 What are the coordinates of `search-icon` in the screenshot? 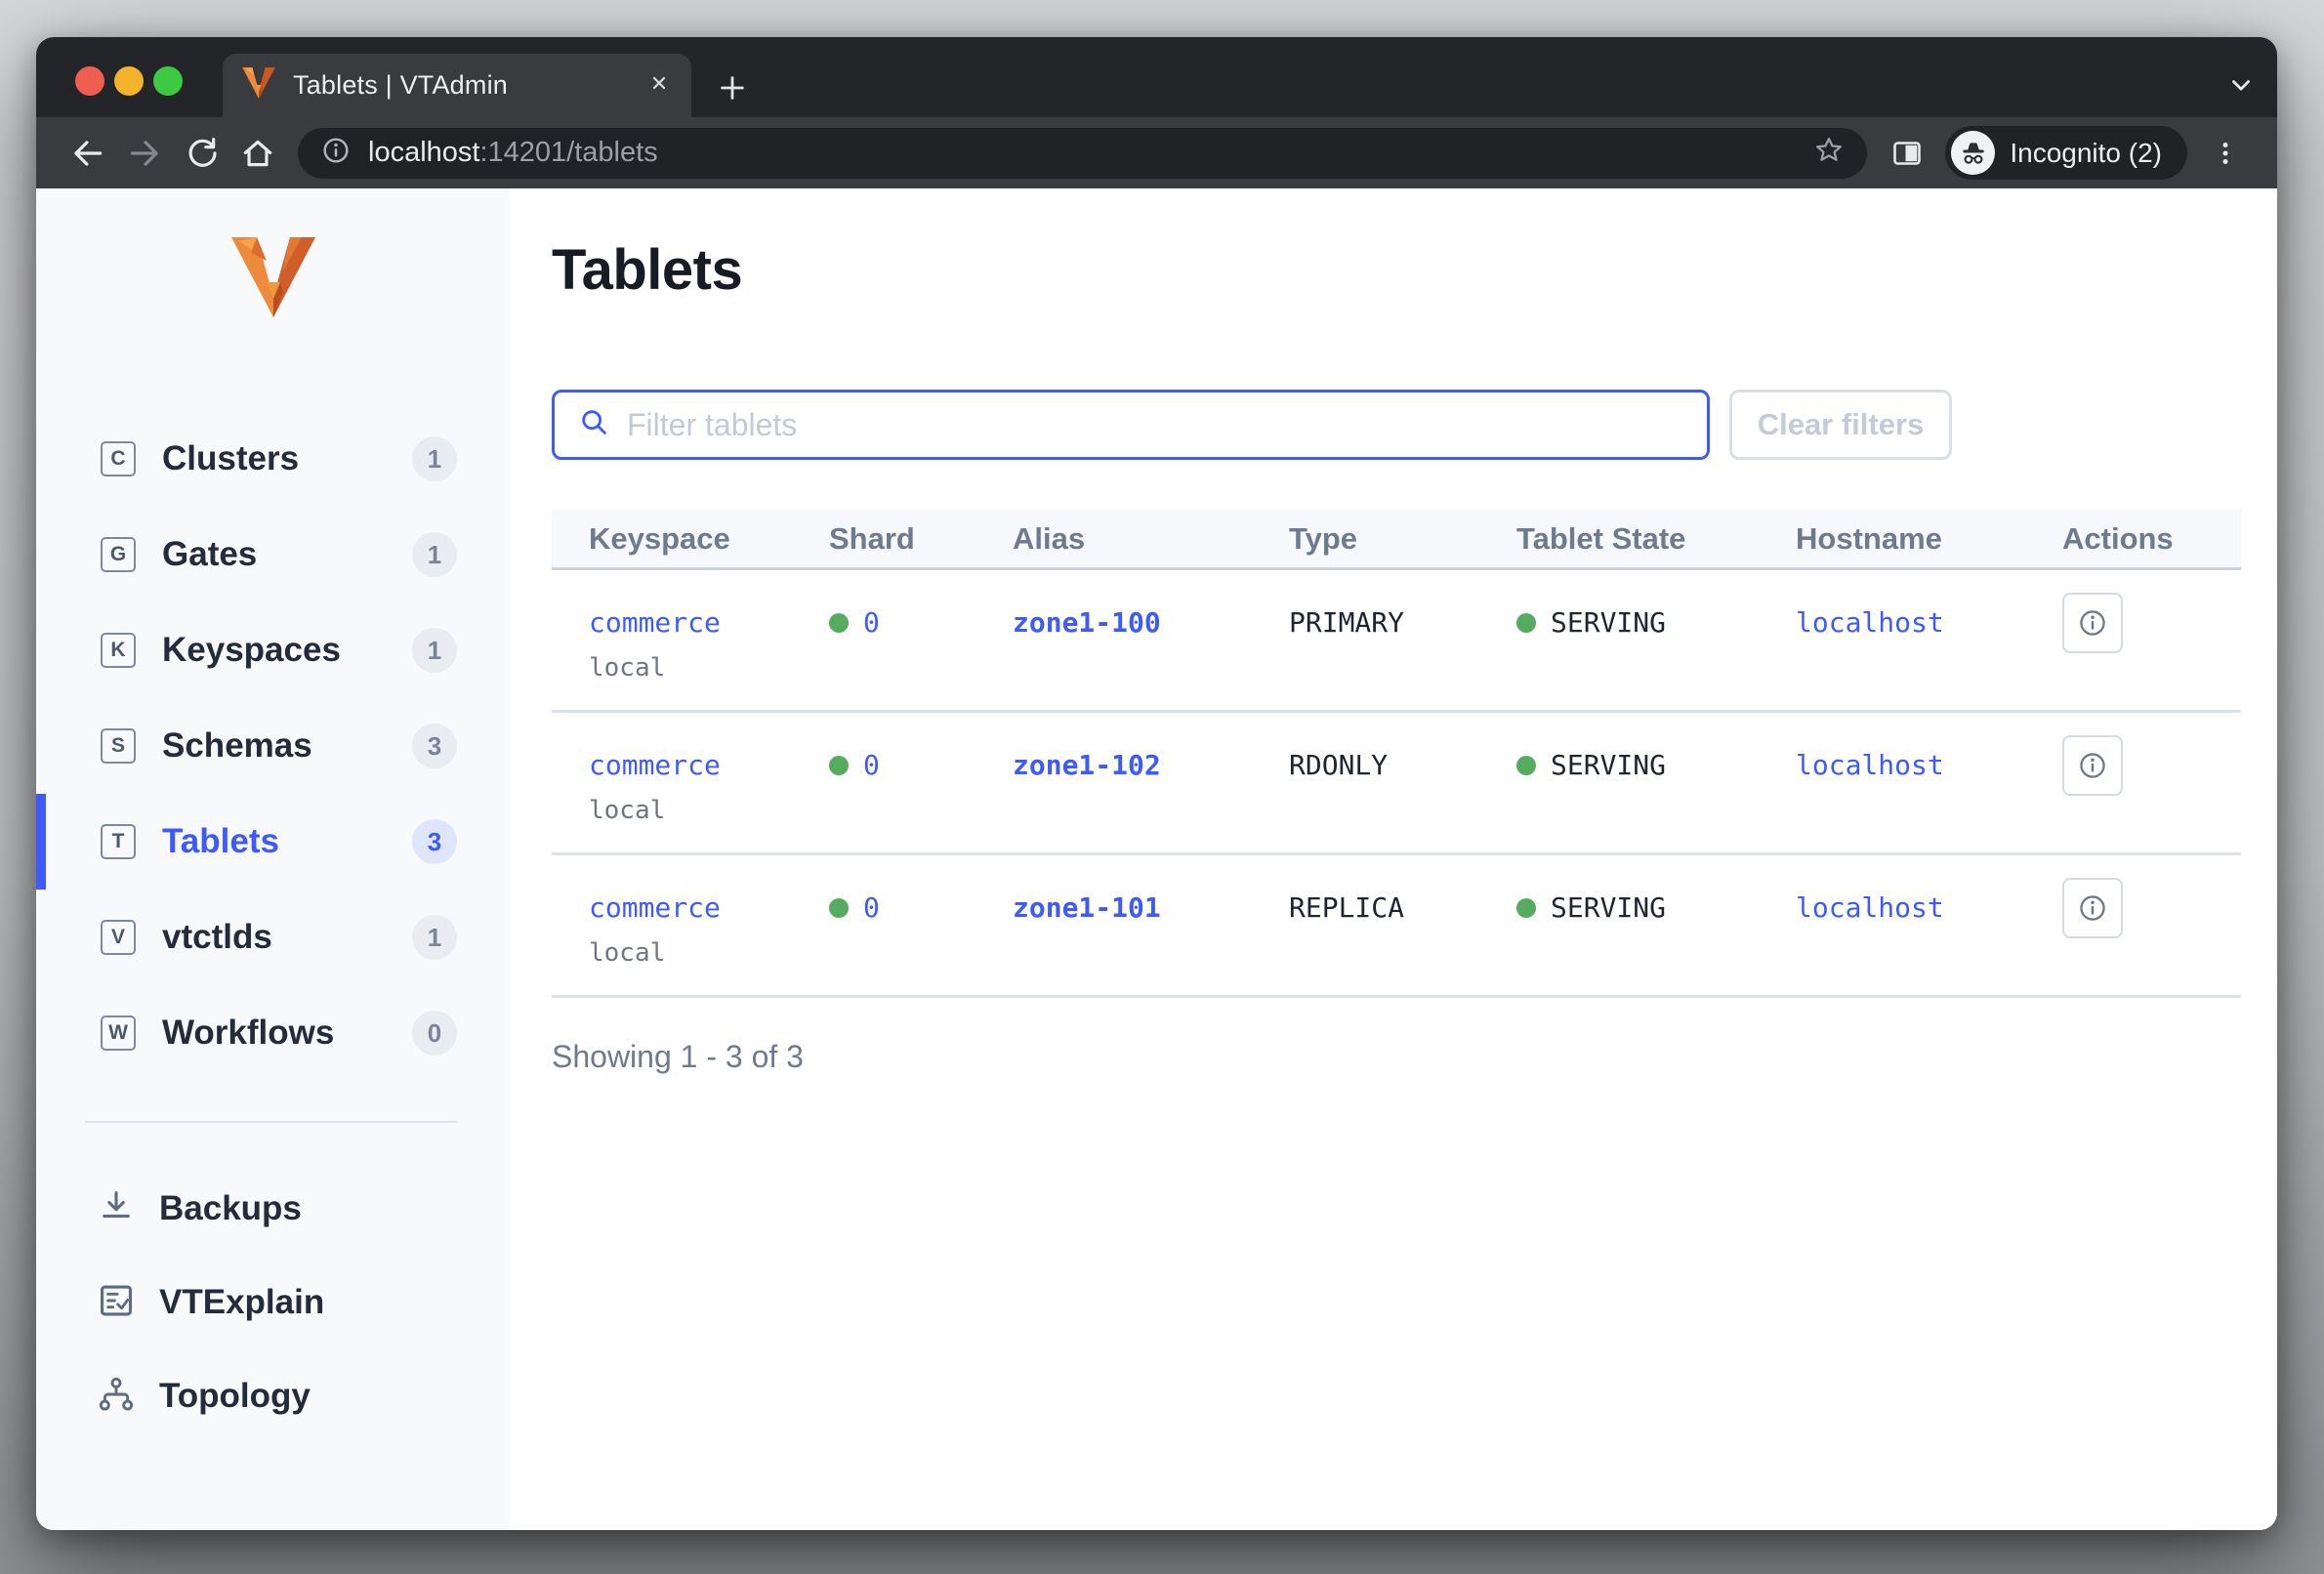 It's located at (594, 425).